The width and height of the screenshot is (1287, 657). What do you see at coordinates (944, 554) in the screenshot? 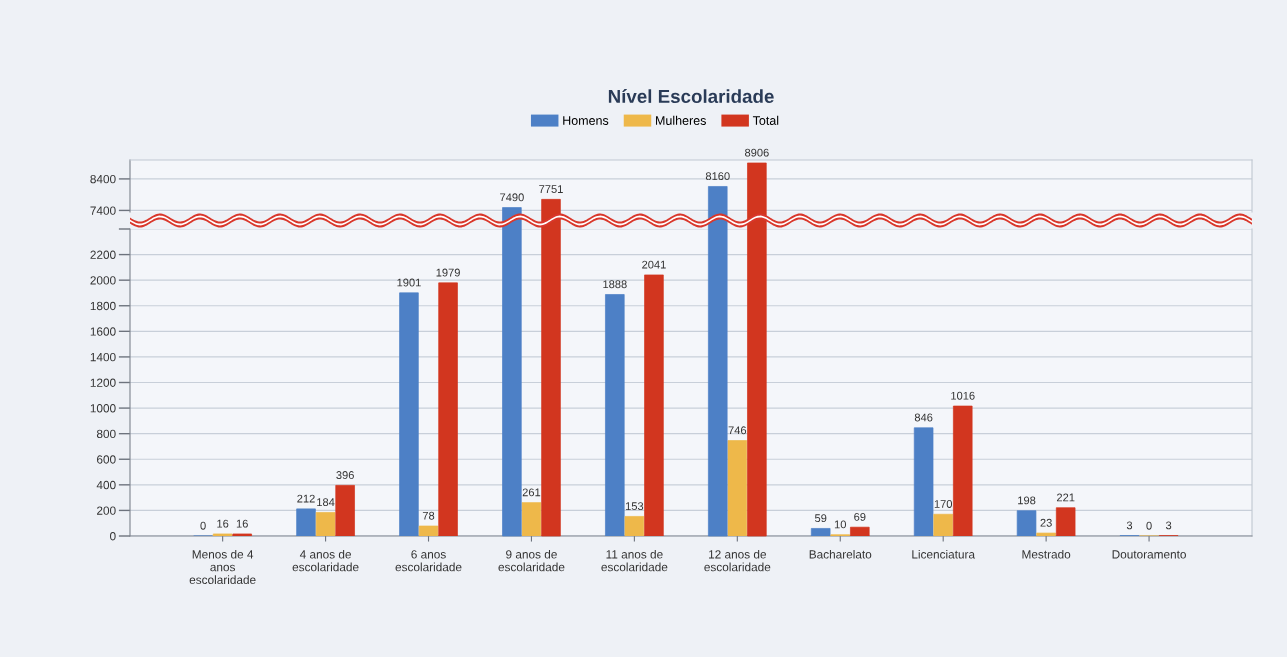
I see `x-tick-label: Licenciatura` at bounding box center [944, 554].